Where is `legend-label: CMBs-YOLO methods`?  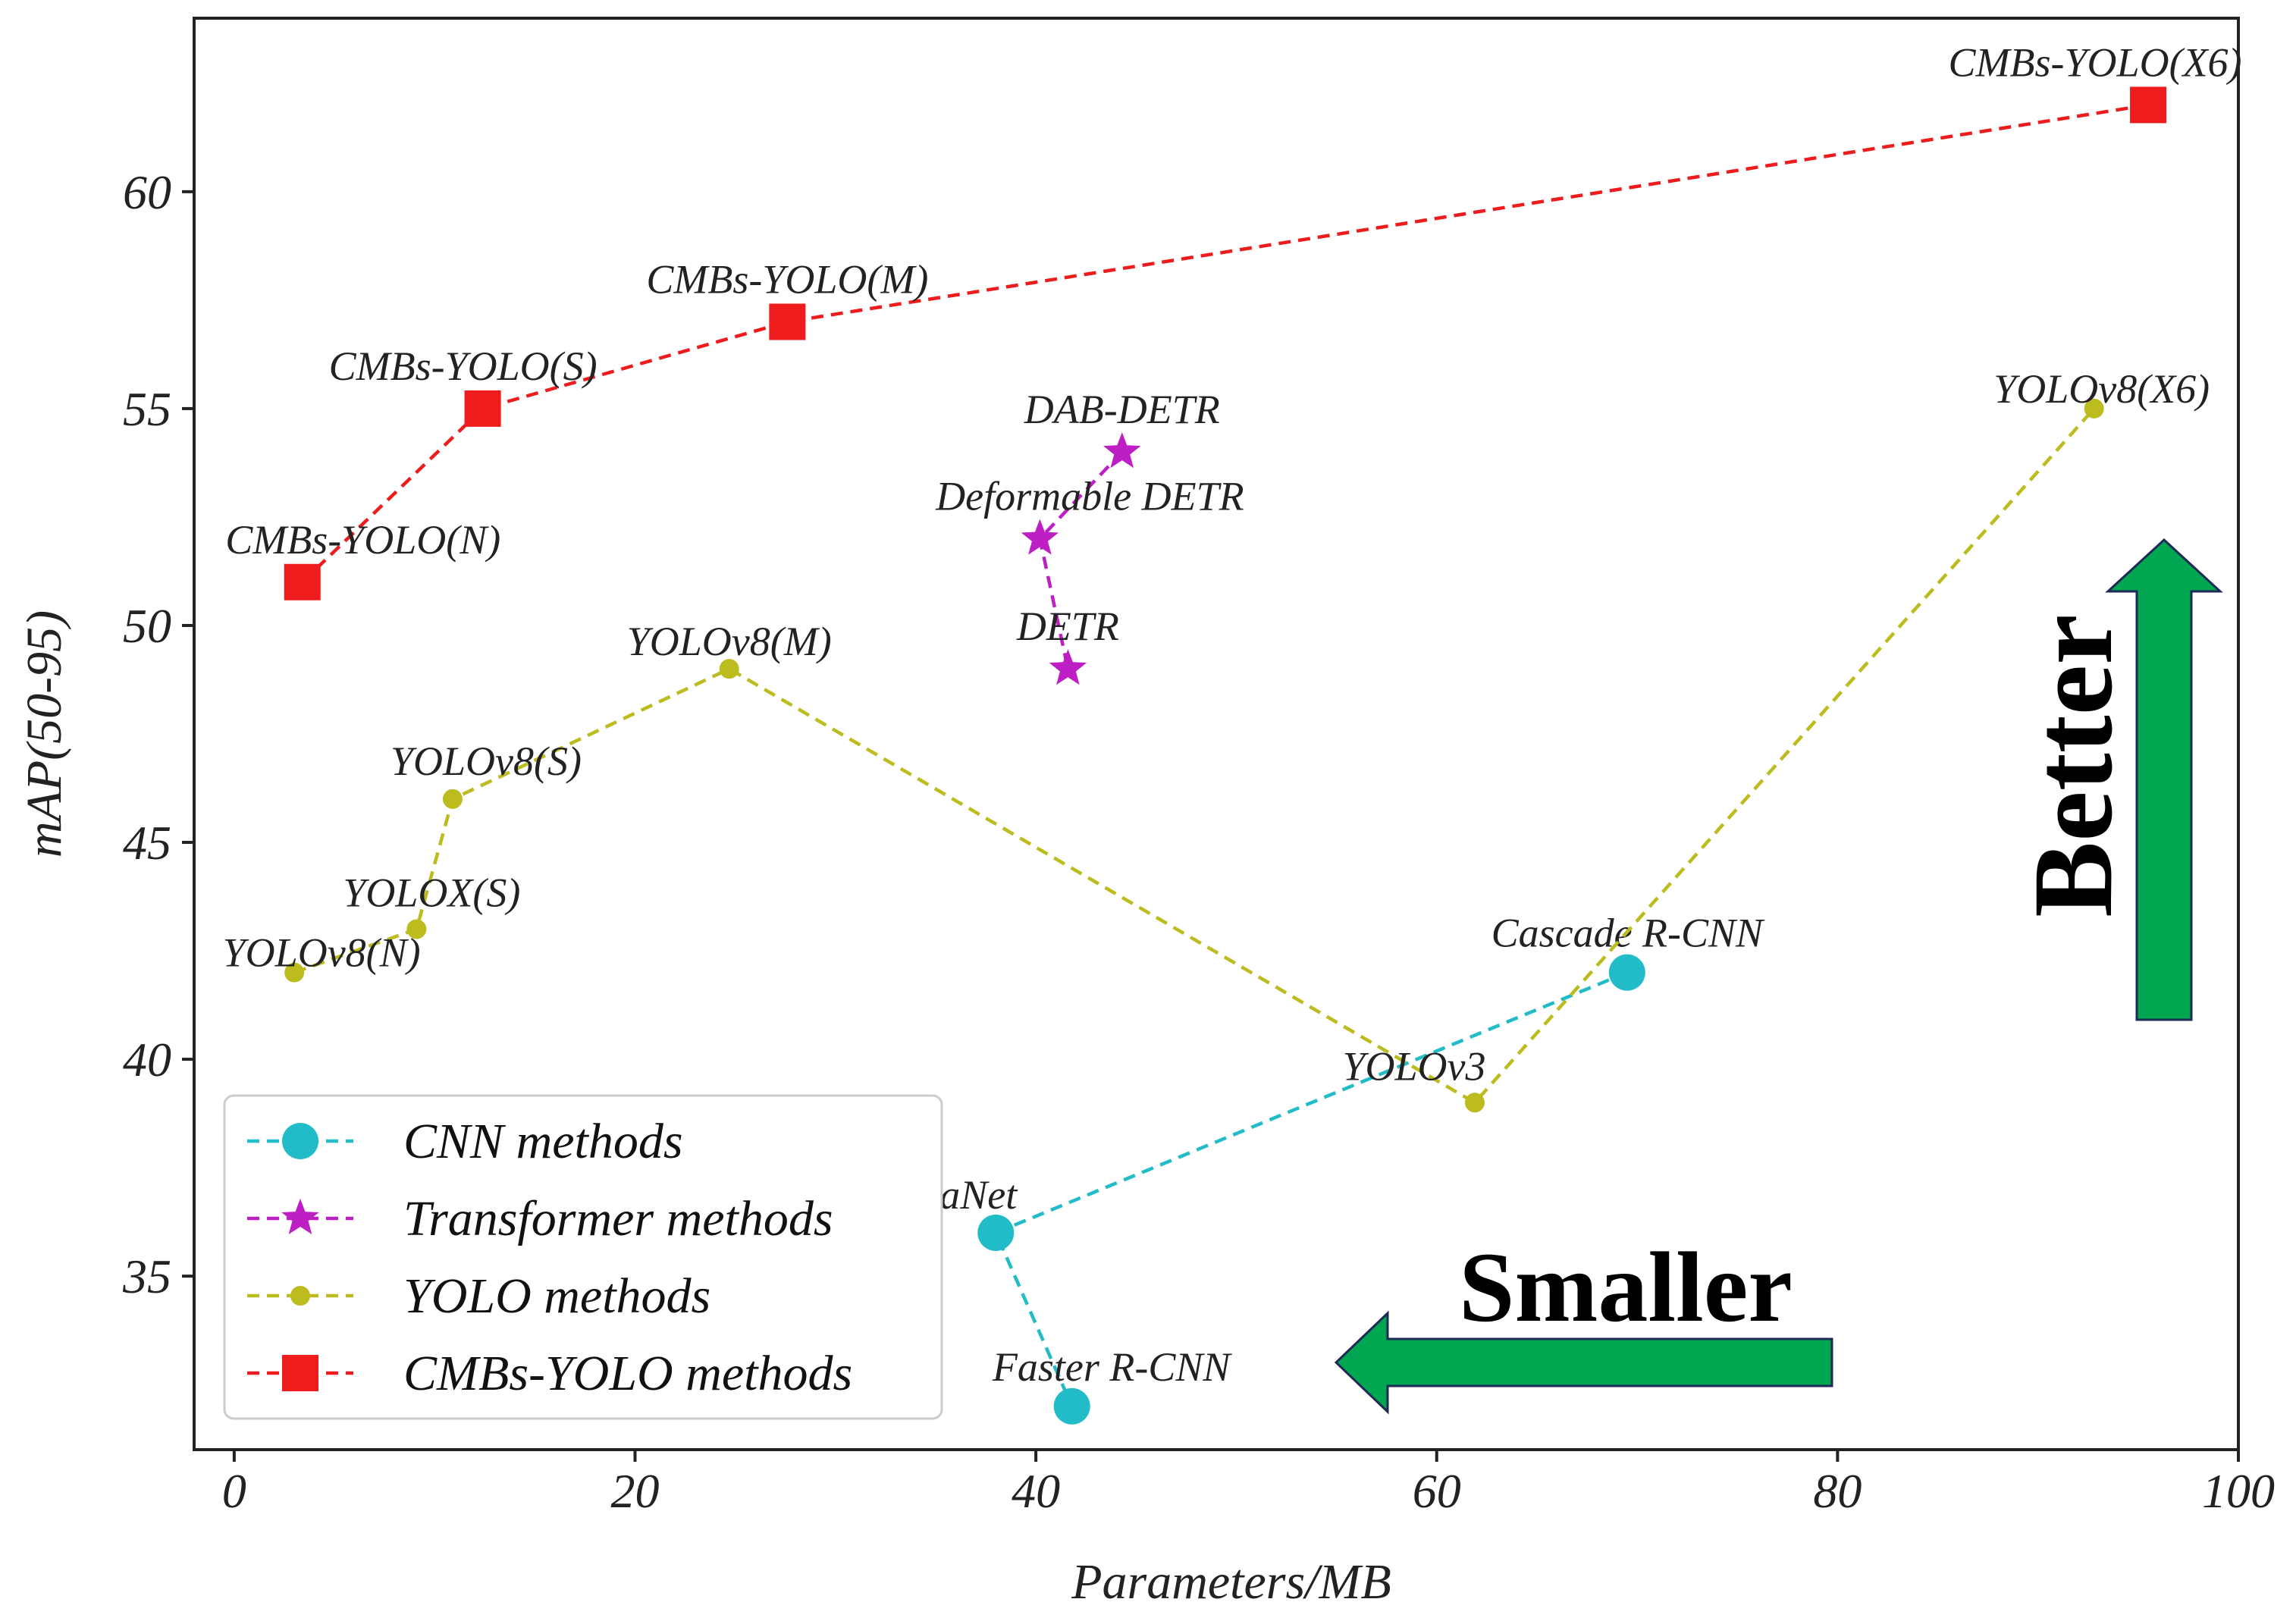
legend-label: CMBs-YOLO methods is located at coordinates (627, 1373).